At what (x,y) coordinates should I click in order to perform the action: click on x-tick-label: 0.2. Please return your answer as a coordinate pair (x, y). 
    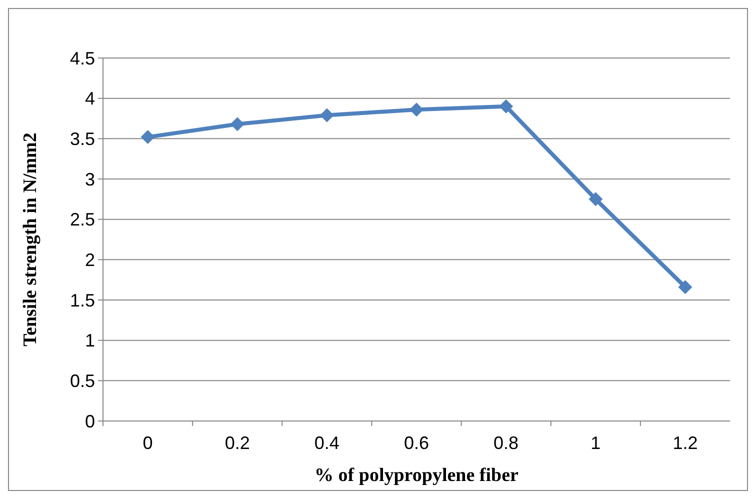
    Looking at the image, I should click on (237, 443).